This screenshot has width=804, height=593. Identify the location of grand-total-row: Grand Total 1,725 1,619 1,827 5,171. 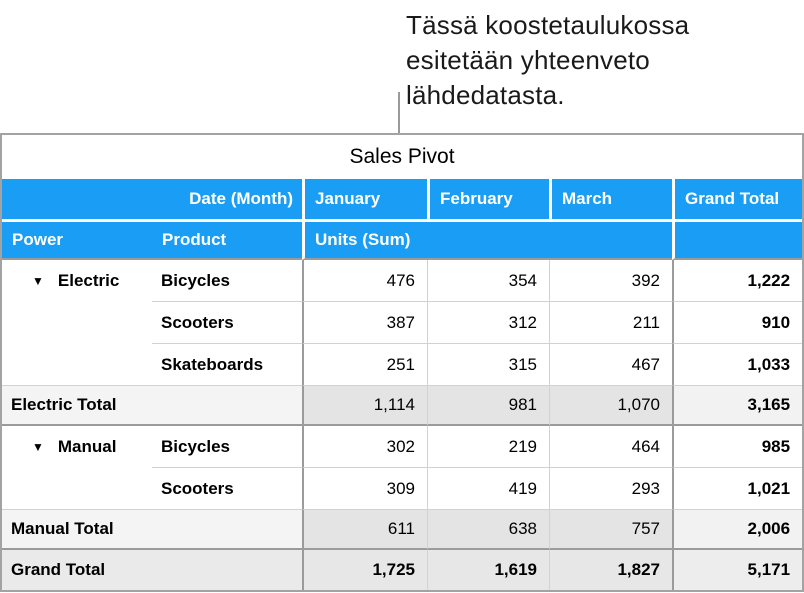
(402, 570).